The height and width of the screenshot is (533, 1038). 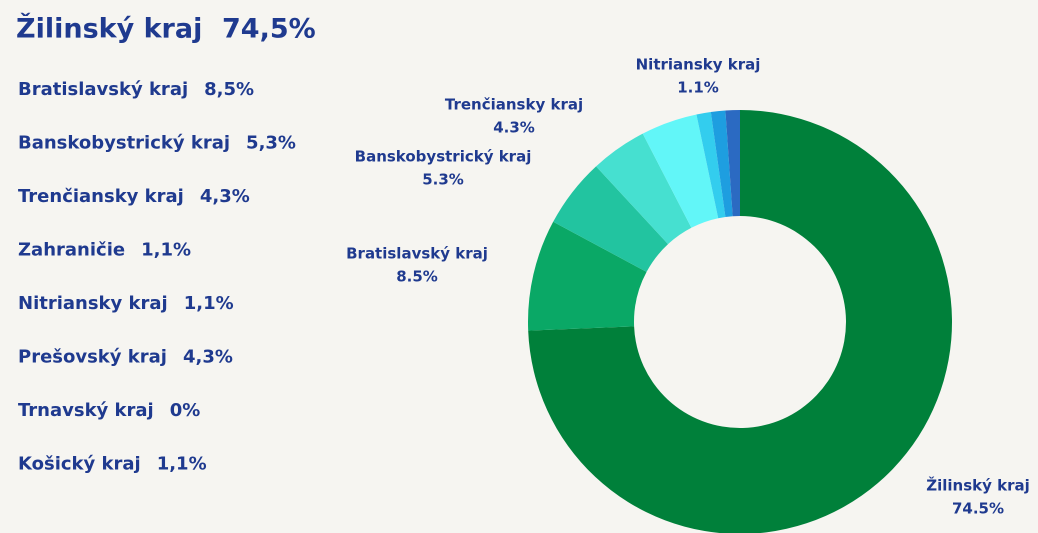 What do you see at coordinates (417, 254) in the screenshot?
I see `slice-label: Bratislavský kraj` at bounding box center [417, 254].